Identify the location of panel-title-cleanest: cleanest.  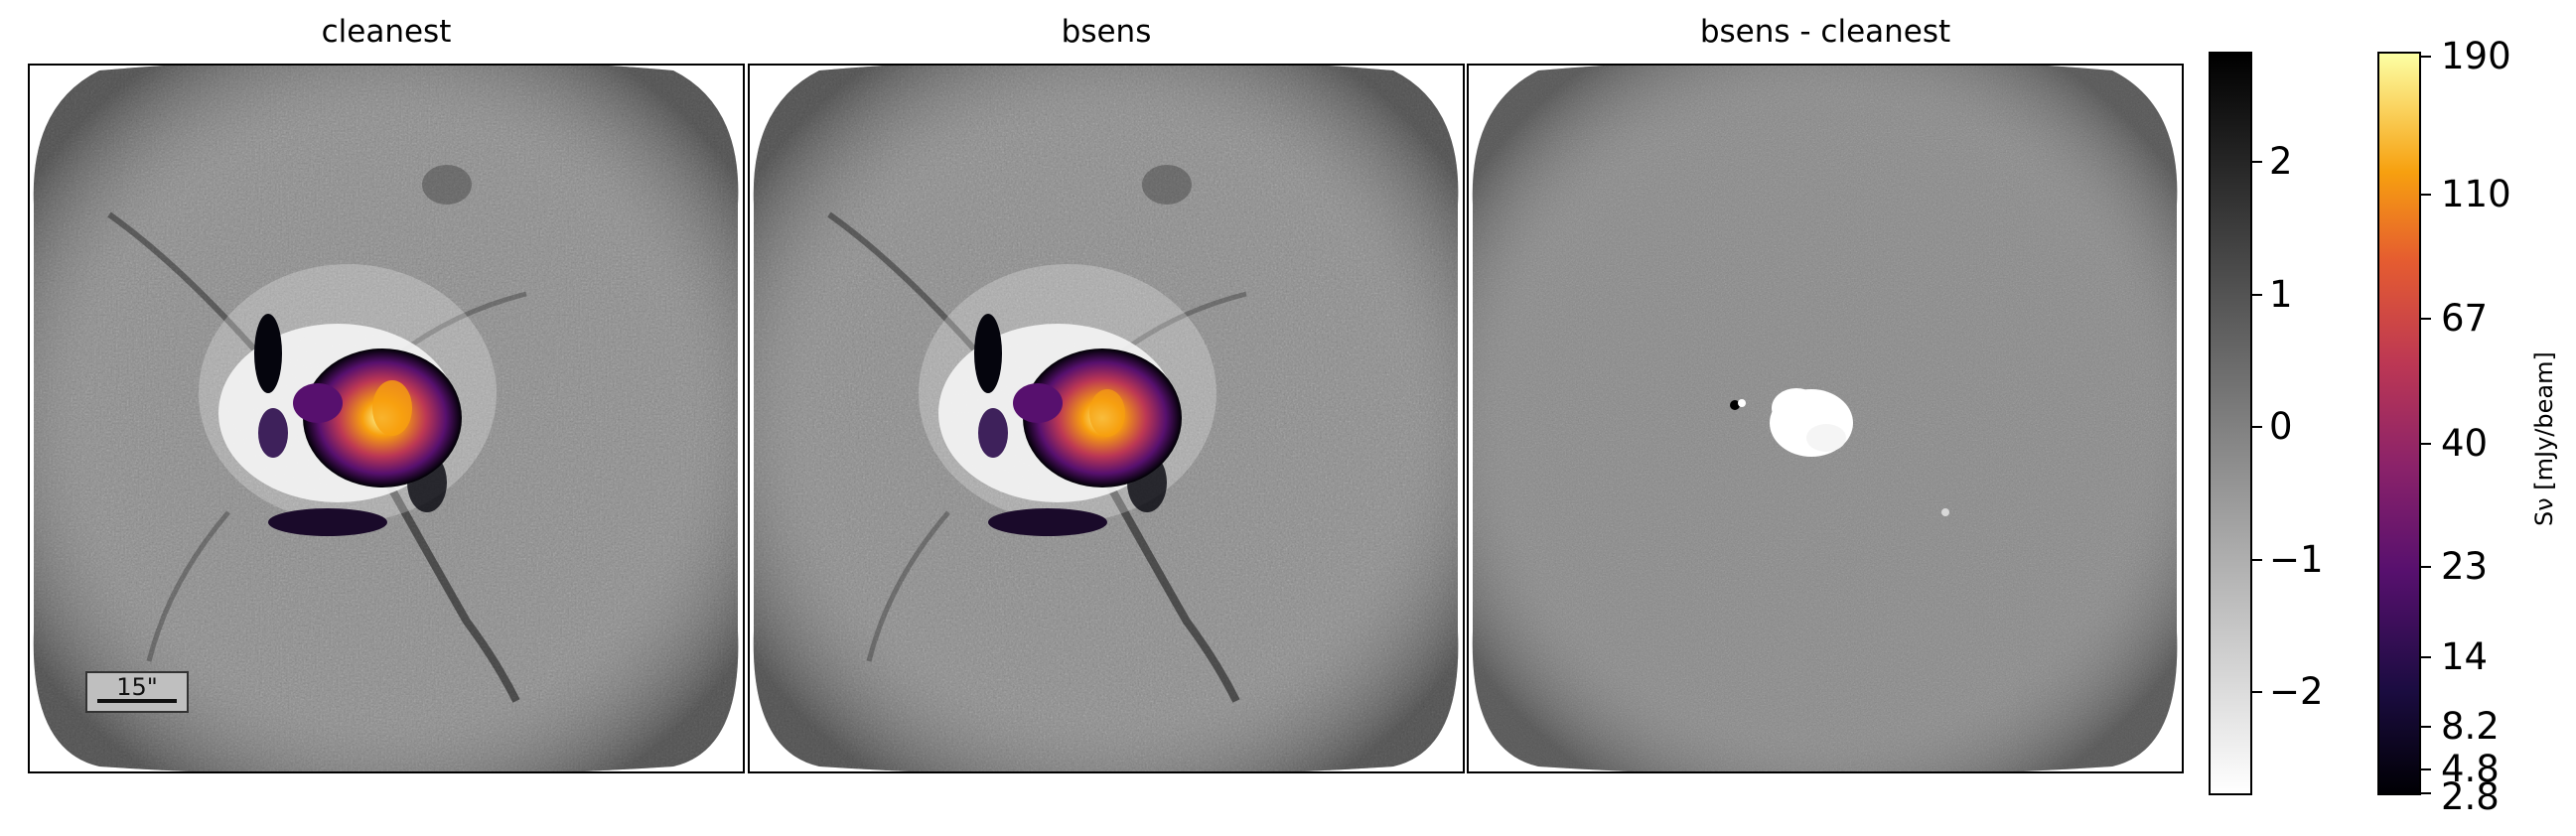
(387, 32).